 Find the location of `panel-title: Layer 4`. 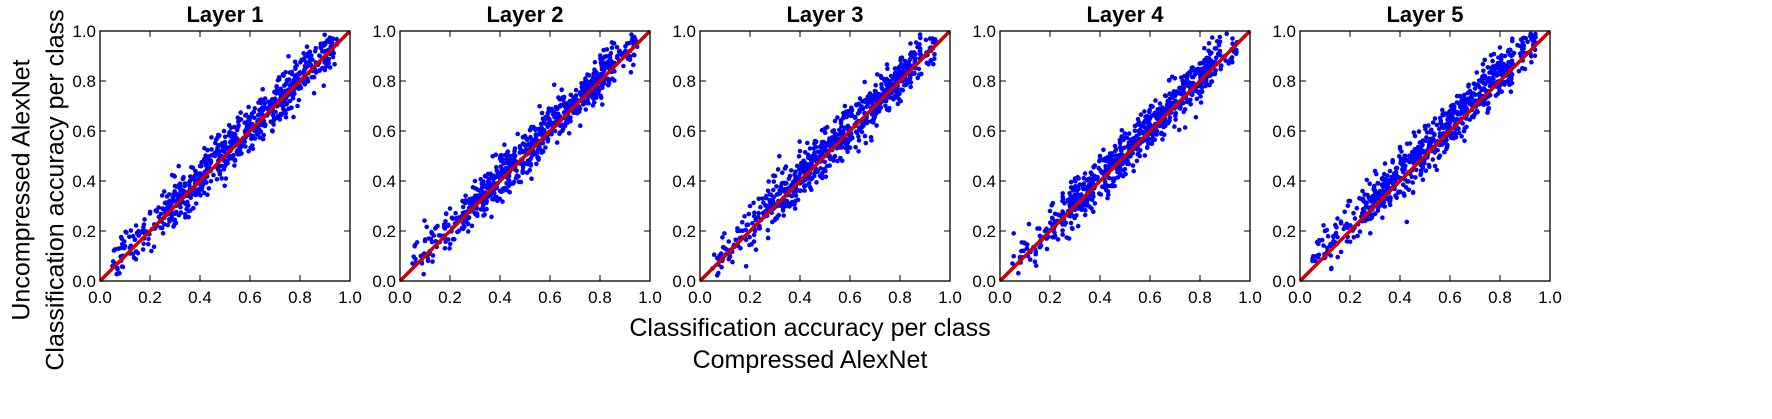

panel-title: Layer 4 is located at coordinates (1125, 14).